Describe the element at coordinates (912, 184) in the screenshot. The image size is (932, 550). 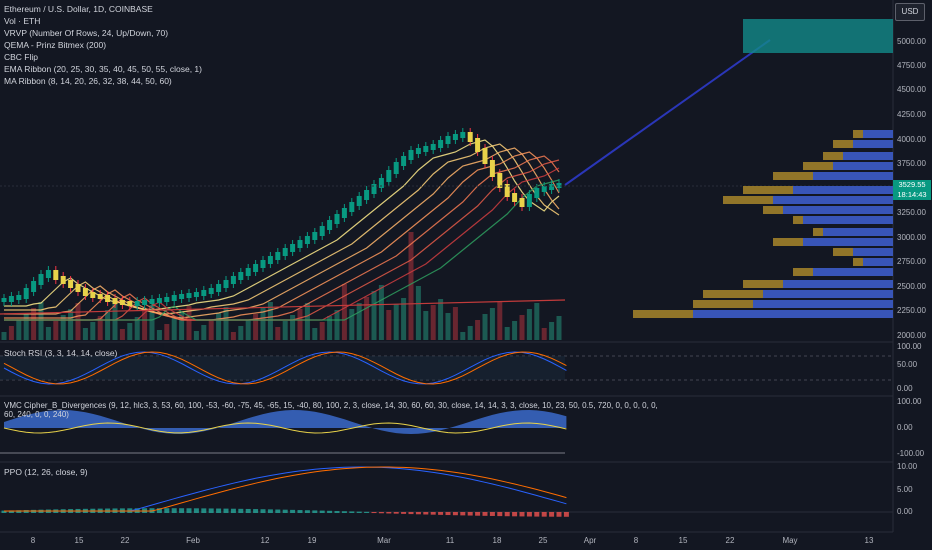
I see `current-price-value: 3529.55` at that location.